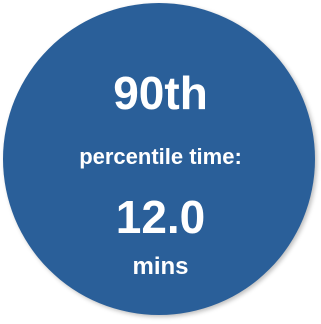  Describe the element at coordinates (160, 217) in the screenshot. I see `metric-value: 12.0` at that location.